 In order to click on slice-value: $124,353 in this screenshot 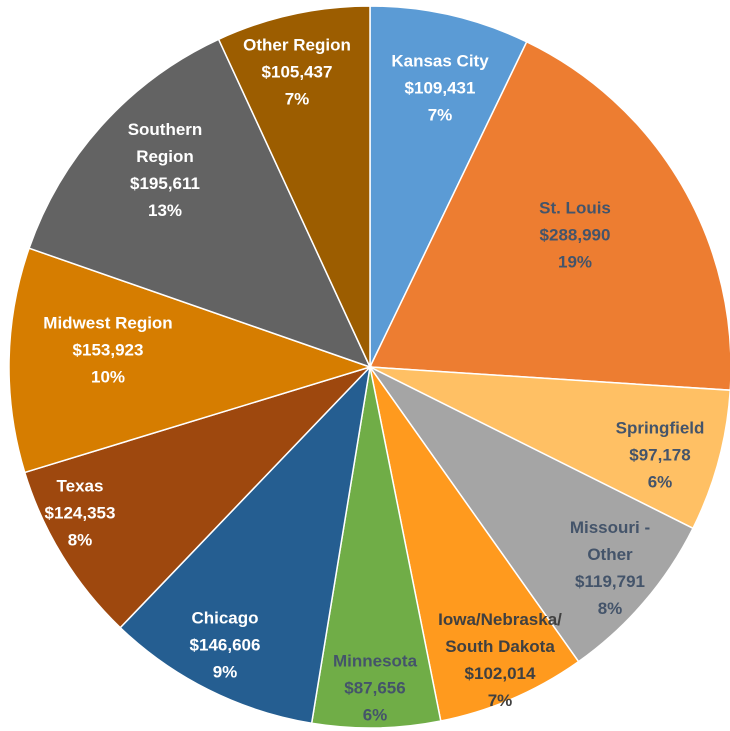, I will do `click(80, 513)`.